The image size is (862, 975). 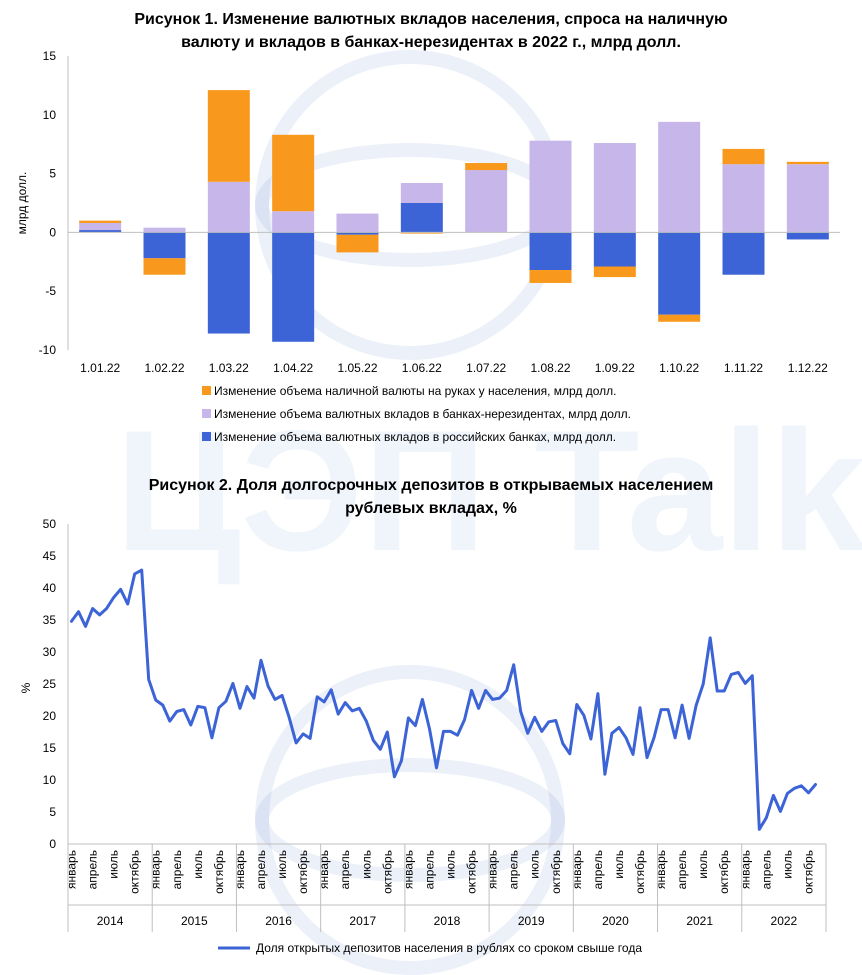 What do you see at coordinates (431, 508) in the screenshot?
I see `chart2-title-line2: рублевых вкладах, %` at bounding box center [431, 508].